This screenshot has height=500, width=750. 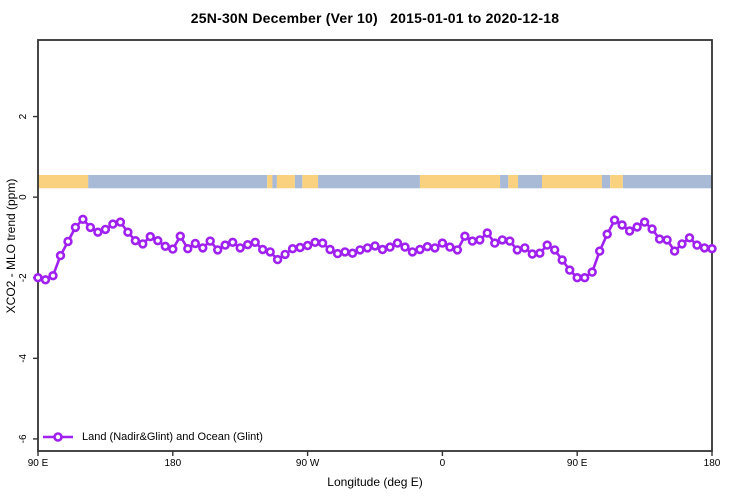 I want to click on y-tick-label: 2, so click(x=23, y=116).